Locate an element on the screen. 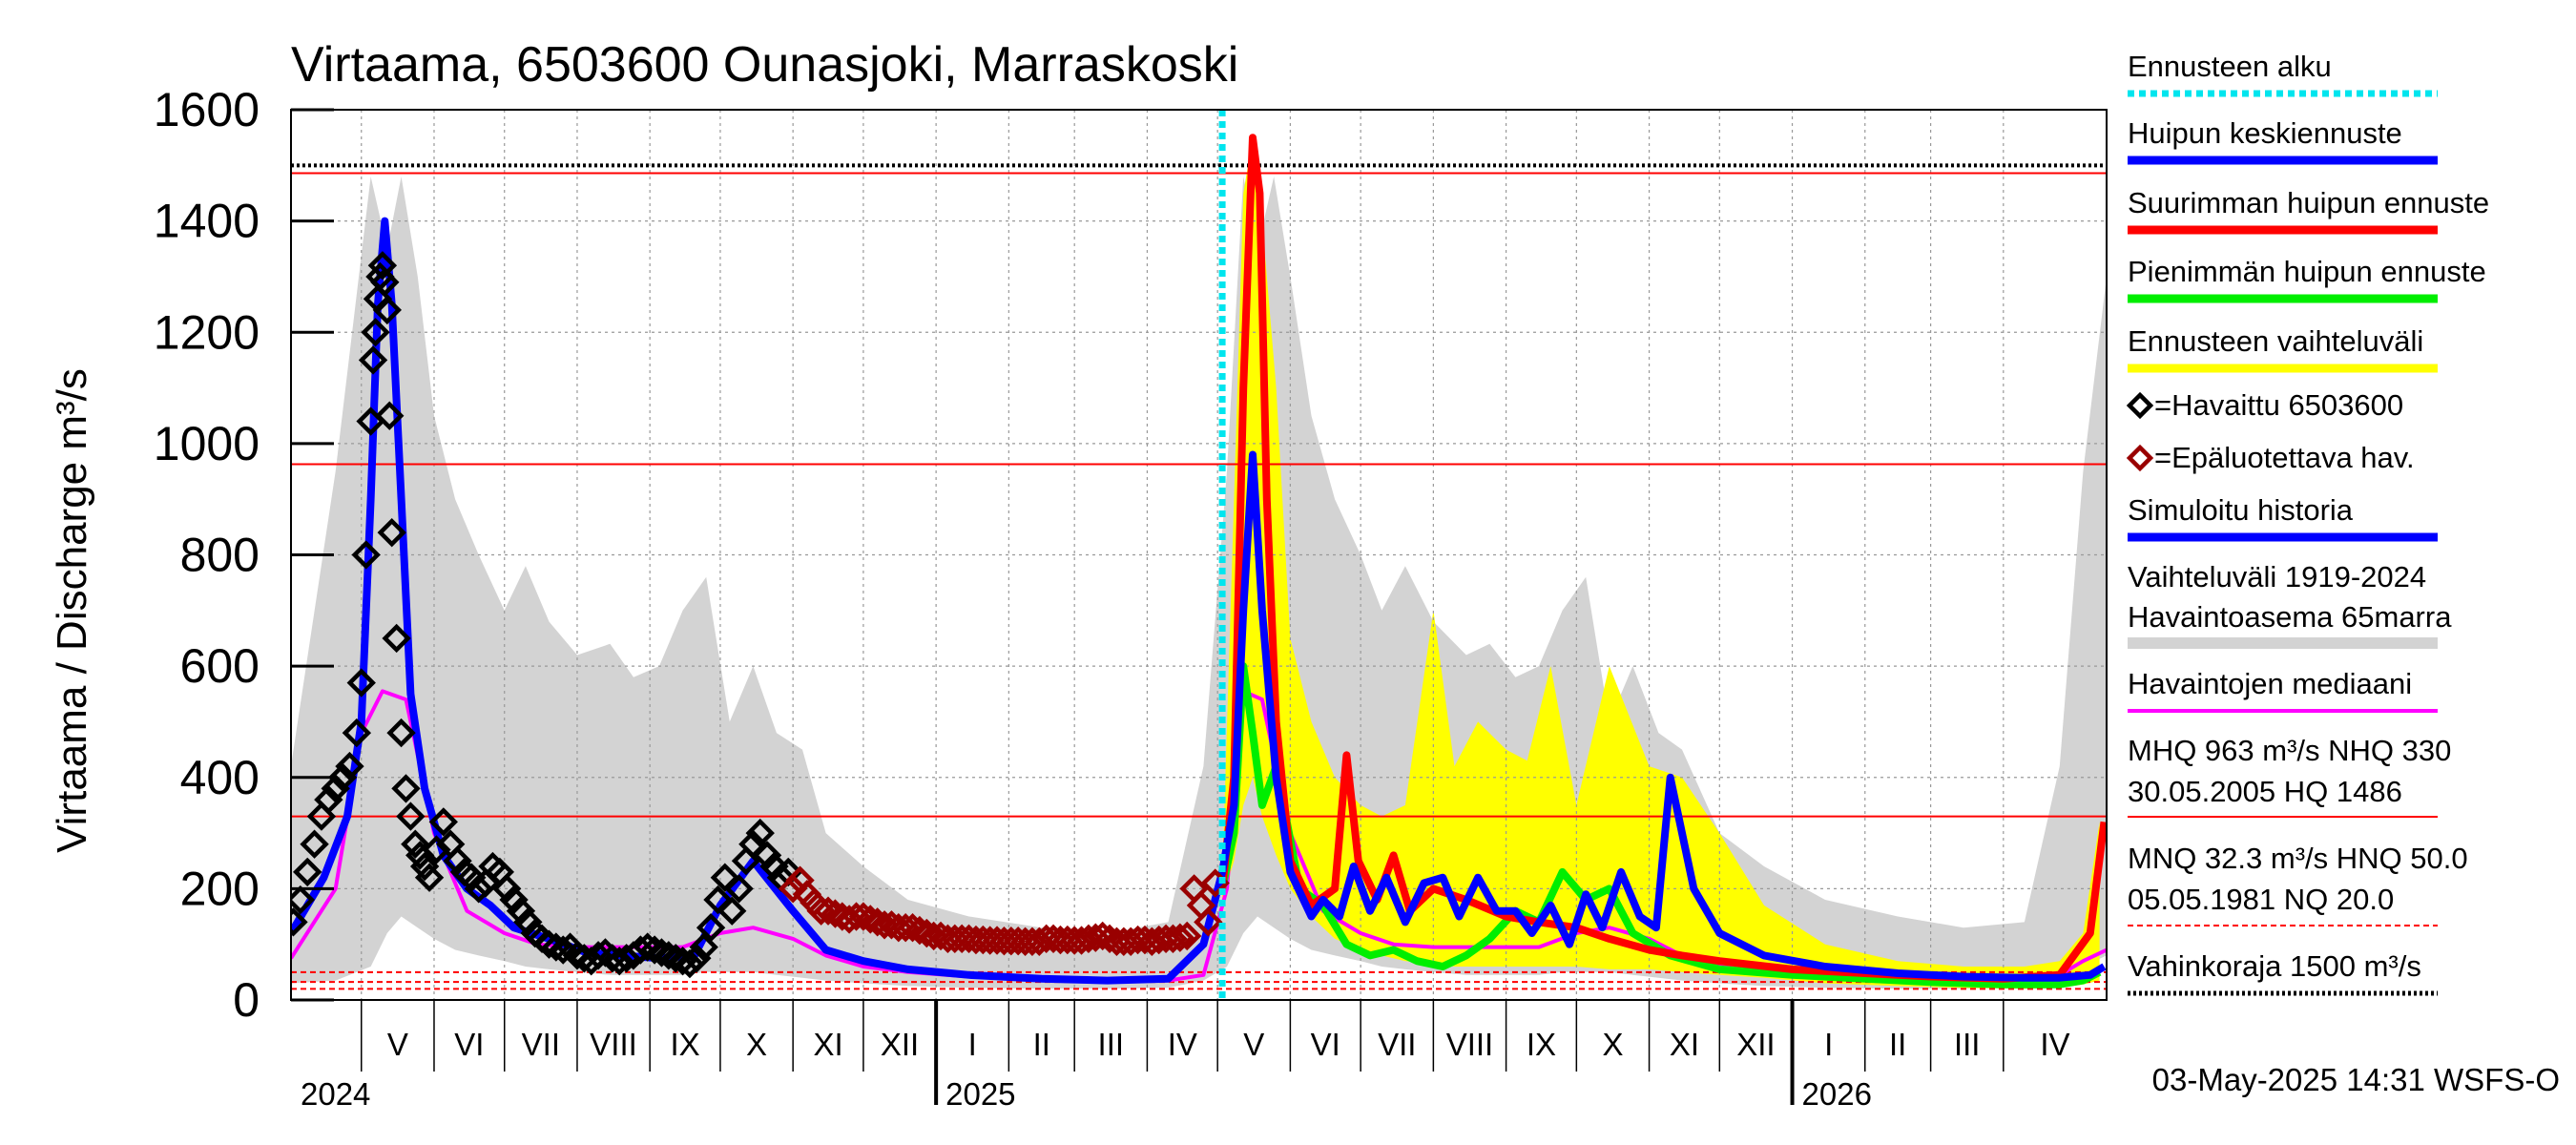  y-tick-label: 0 is located at coordinates (246, 1000).